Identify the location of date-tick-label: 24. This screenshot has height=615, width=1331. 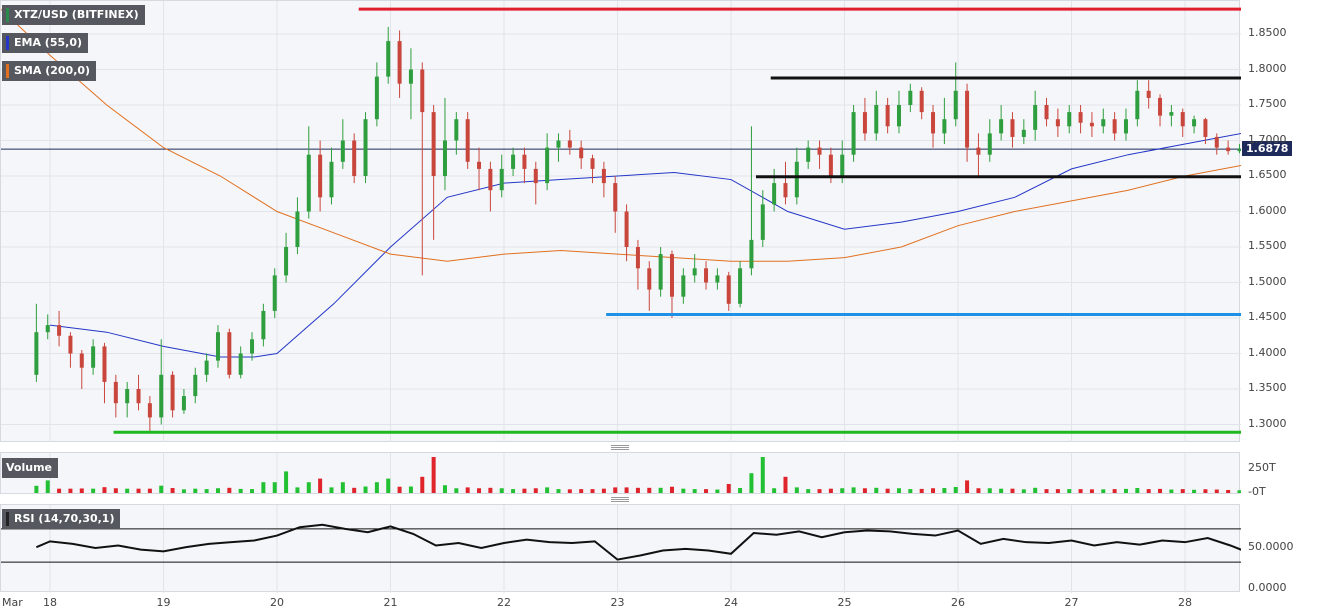
(731, 602).